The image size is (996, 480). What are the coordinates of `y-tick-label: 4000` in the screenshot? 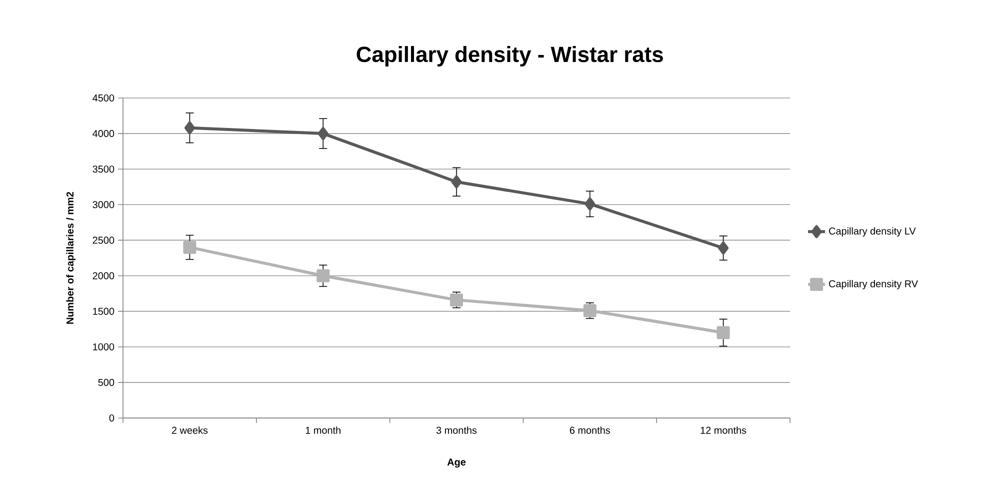 It's located at (103, 134).